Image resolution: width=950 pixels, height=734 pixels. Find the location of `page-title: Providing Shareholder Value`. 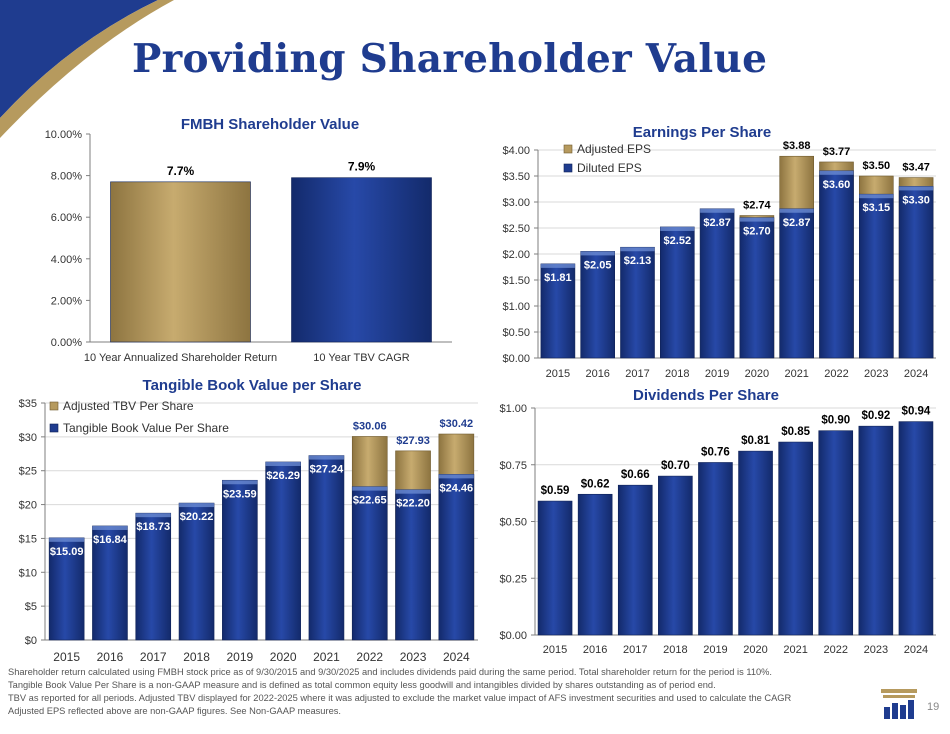

page-title: Providing Shareholder Value is located at coordinates (450, 59).